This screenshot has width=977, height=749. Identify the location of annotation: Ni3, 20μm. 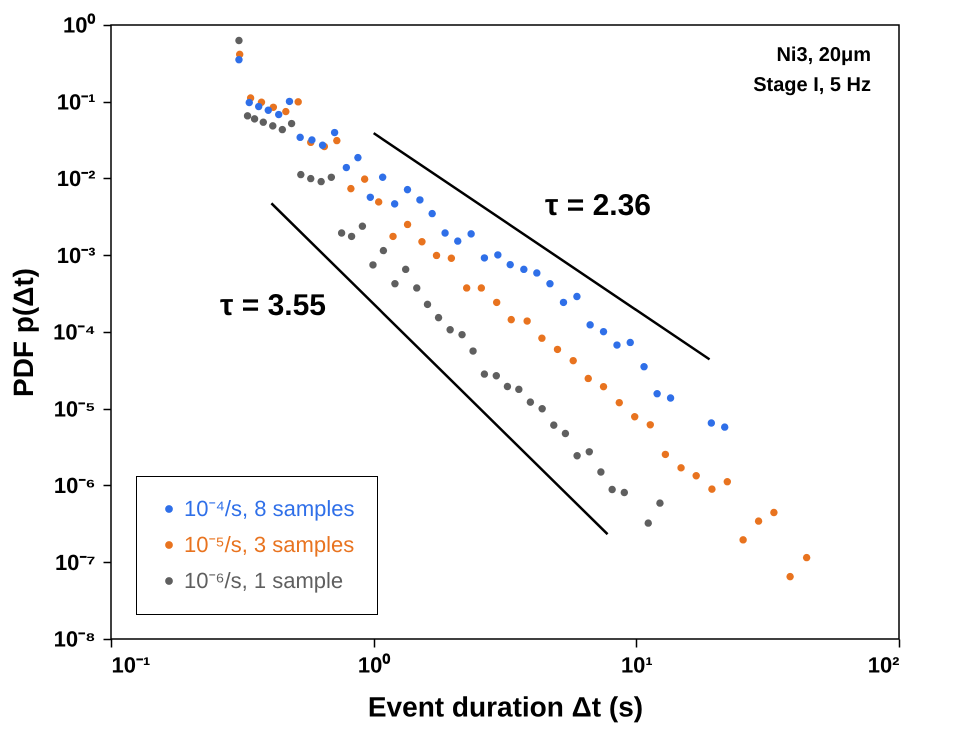
(823, 55).